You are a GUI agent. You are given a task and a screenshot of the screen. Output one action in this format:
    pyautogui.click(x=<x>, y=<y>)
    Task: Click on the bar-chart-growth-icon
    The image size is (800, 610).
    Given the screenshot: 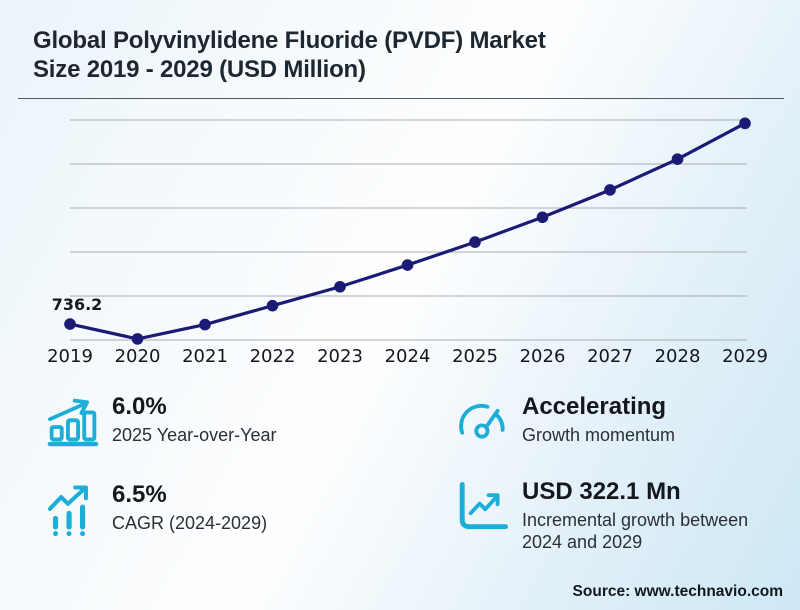 What is the action you would take?
    pyautogui.click(x=73, y=422)
    